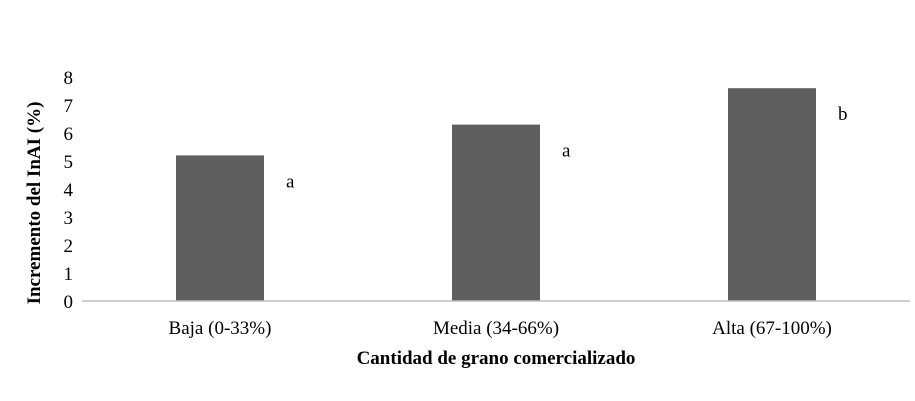 The width and height of the screenshot is (915, 401). What do you see at coordinates (843, 114) in the screenshot?
I see `significance-letter: b` at bounding box center [843, 114].